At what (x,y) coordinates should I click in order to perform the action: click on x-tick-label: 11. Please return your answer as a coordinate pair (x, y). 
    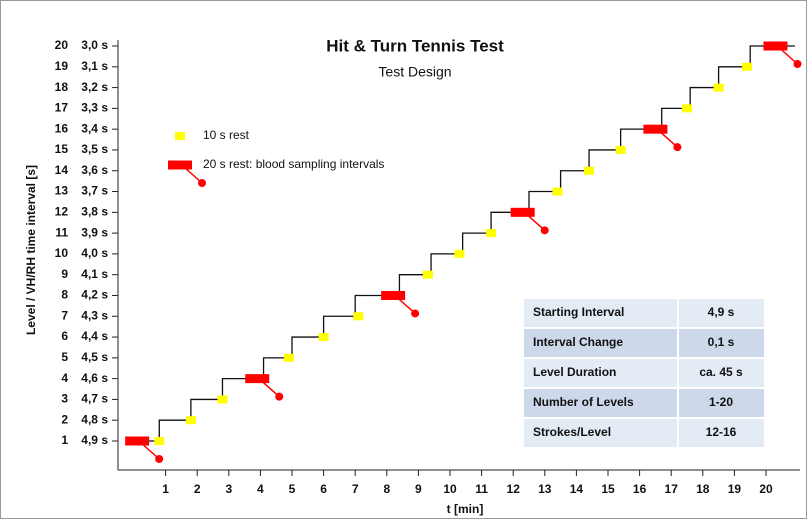
    Looking at the image, I should click on (481, 489).